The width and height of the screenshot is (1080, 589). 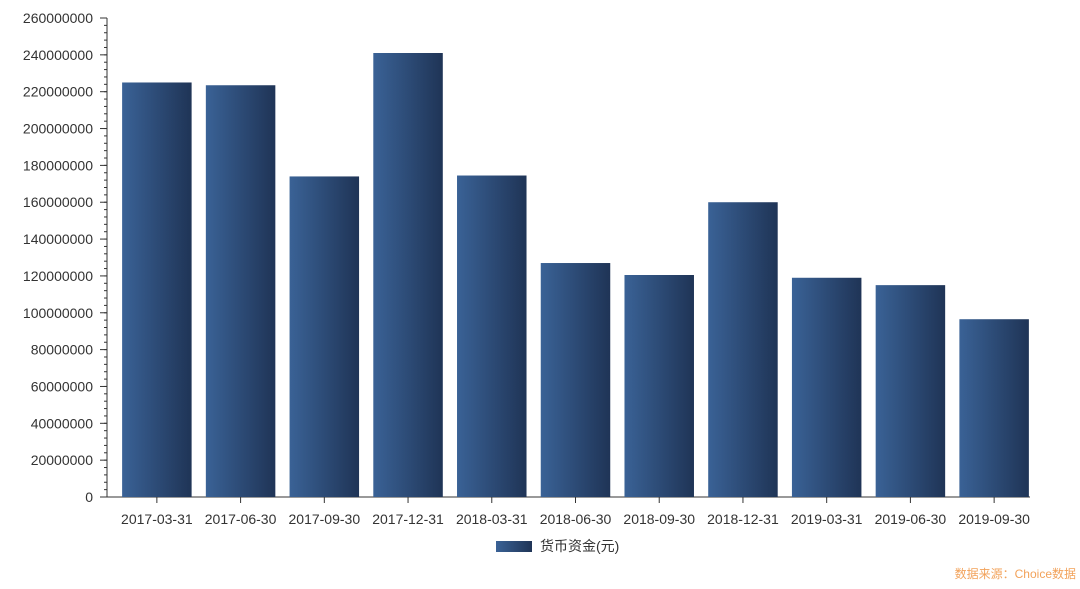 I want to click on x-tick-label: 2017-09-30, so click(x=325, y=519).